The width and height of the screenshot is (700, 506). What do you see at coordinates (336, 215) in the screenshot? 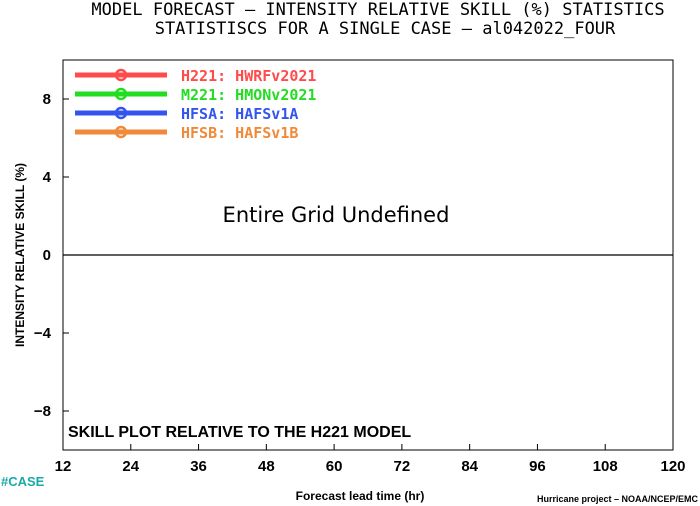
I see `undefined-message: Entire Grid Undefined` at bounding box center [336, 215].